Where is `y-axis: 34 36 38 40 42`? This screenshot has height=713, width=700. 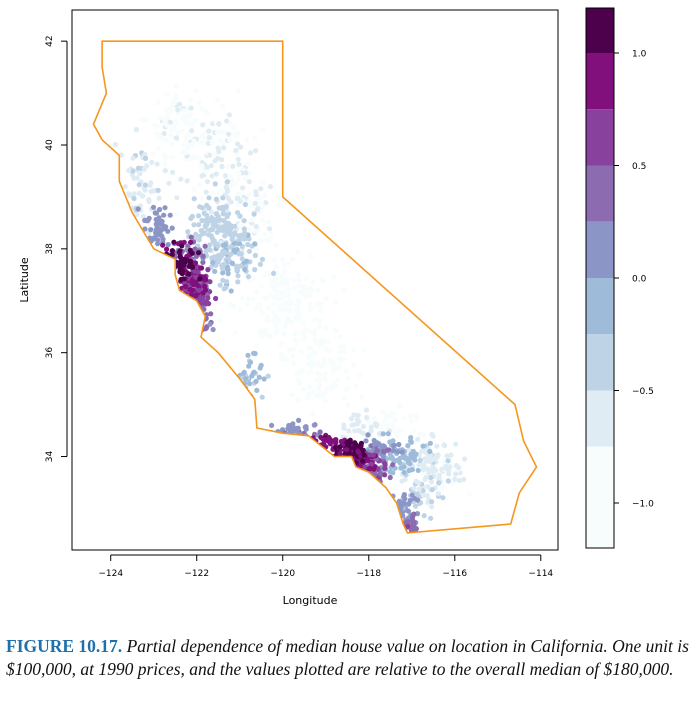
y-axis: 34 36 38 40 42 is located at coordinates (56, 248).